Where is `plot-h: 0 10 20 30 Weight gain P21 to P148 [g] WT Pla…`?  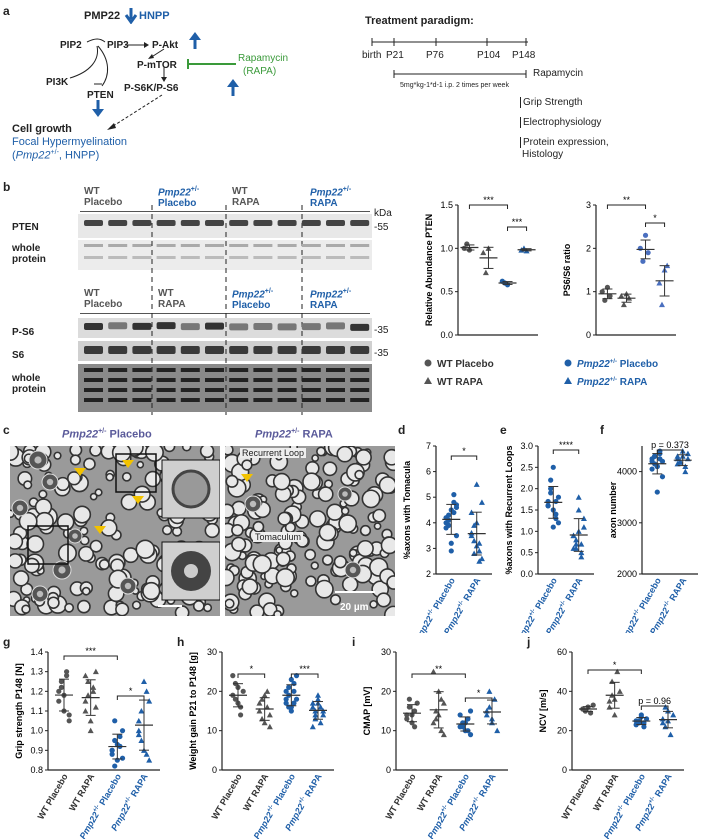
plot-h: 0 10 20 30 Weight gain P21 to P148 [g] WT Pla… is located at coordinates (261, 743).